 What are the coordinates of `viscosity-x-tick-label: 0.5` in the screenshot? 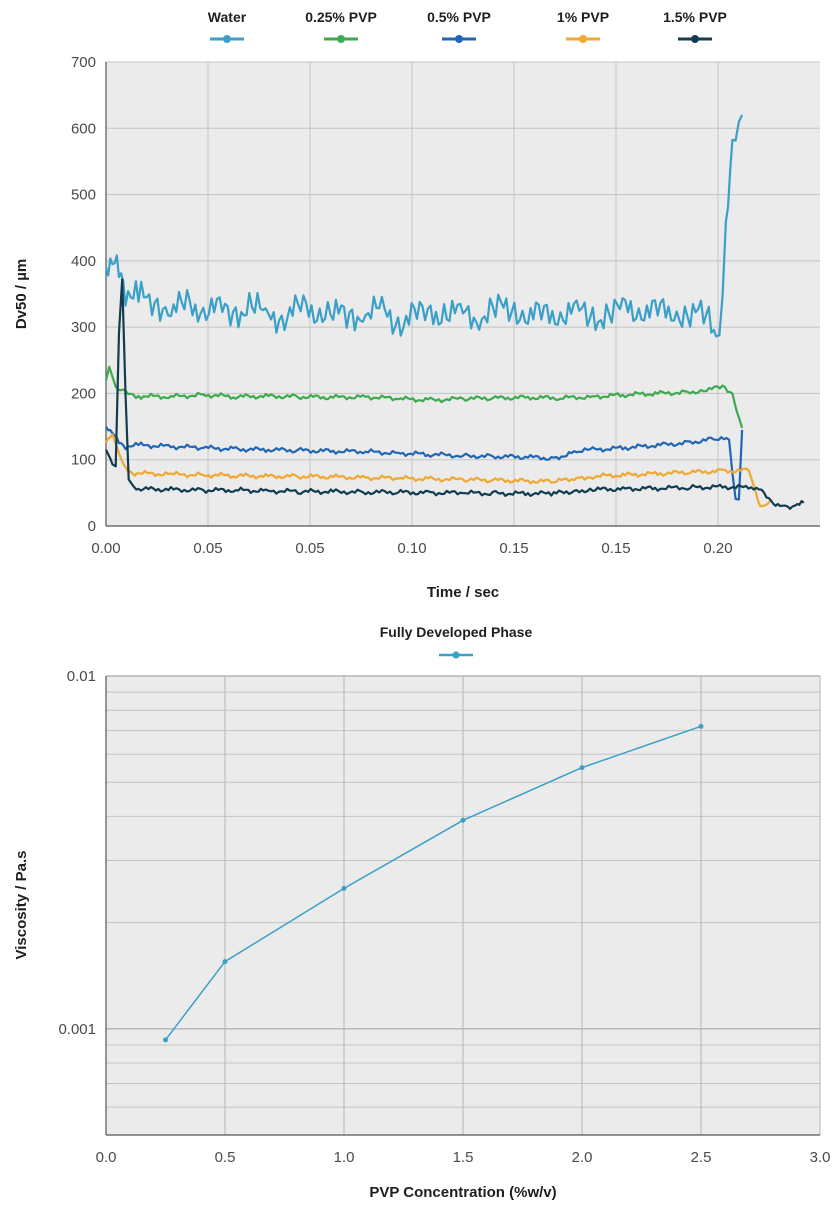 It's located at (225, 1157).